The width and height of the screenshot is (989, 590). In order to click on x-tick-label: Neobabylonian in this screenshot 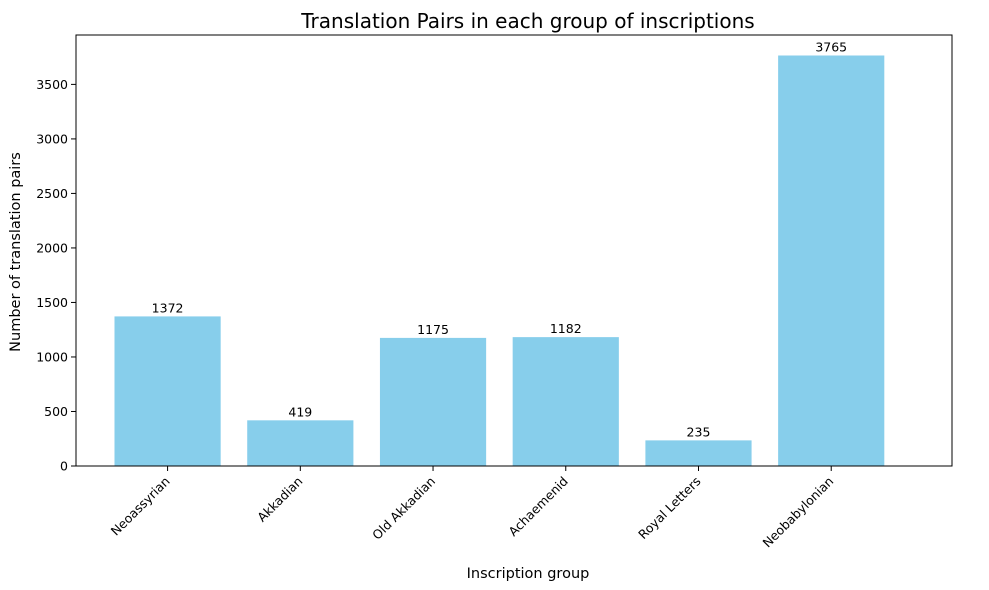, I will do `click(797, 512)`.